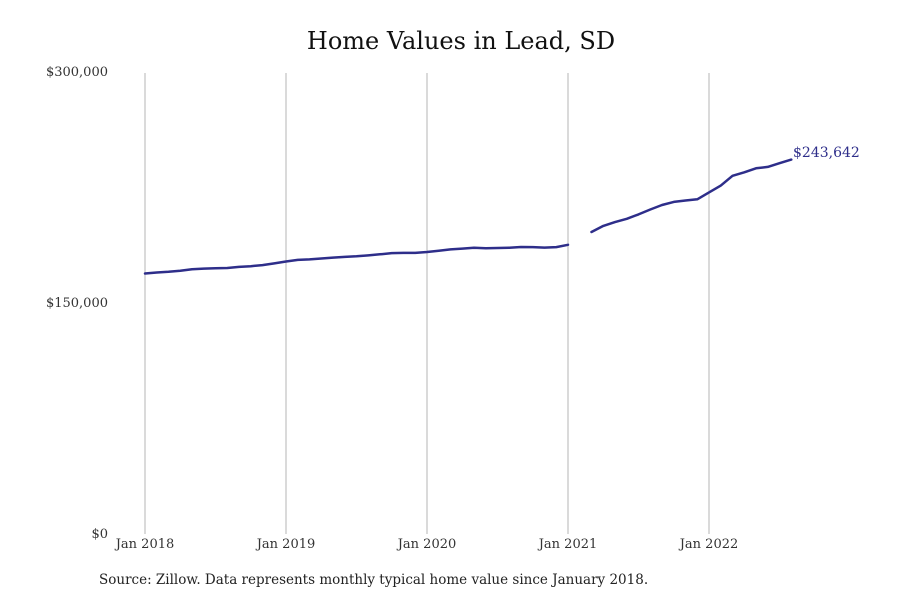 The image size is (900, 600). What do you see at coordinates (145, 544) in the screenshot?
I see `x-tick-label-2018: Jan 2018` at bounding box center [145, 544].